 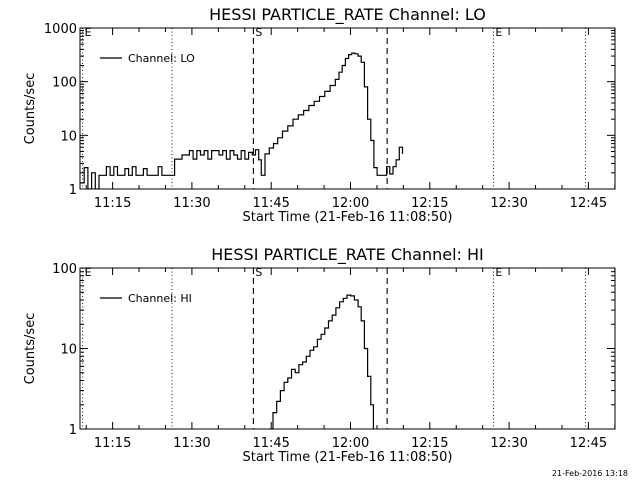 I want to click on footer-timestamp: 21-Feb-2016 13:18, so click(x=590, y=473).